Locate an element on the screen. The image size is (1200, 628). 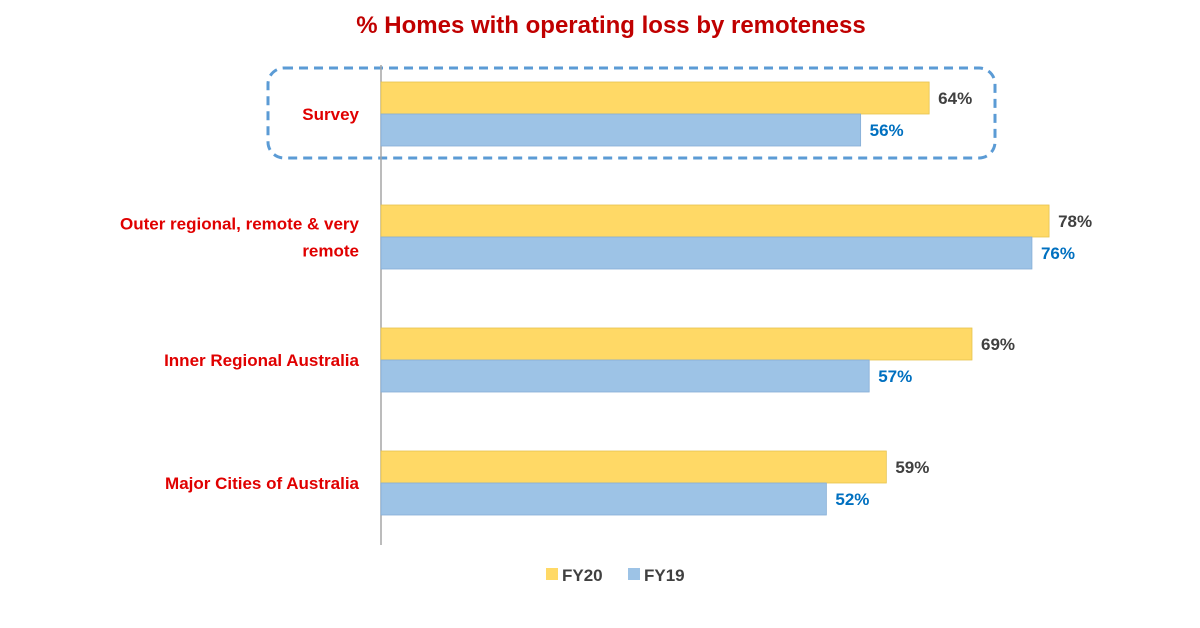
data-label: 57% is located at coordinates (895, 376).